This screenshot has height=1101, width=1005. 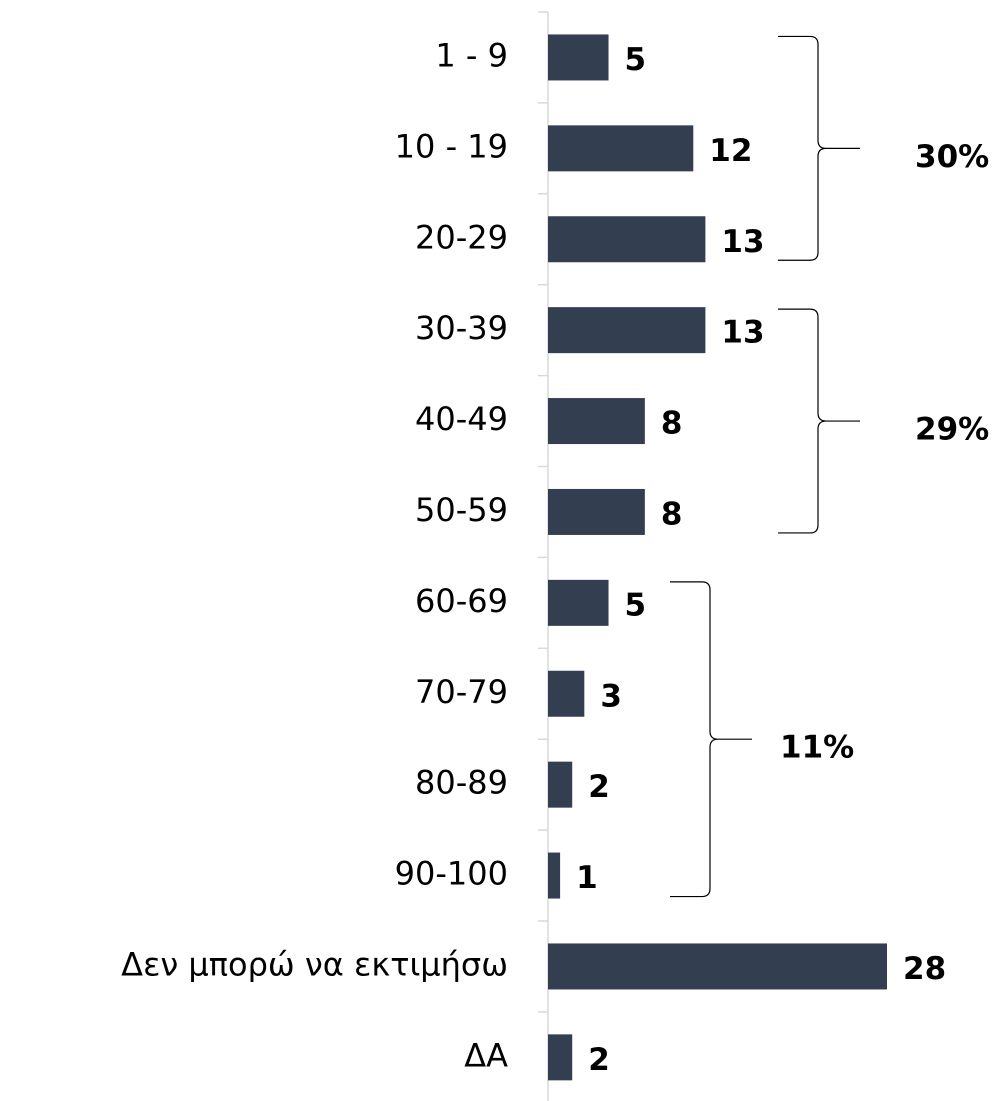 What do you see at coordinates (461, 237) in the screenshot?
I see `category-label: 20-29` at bounding box center [461, 237].